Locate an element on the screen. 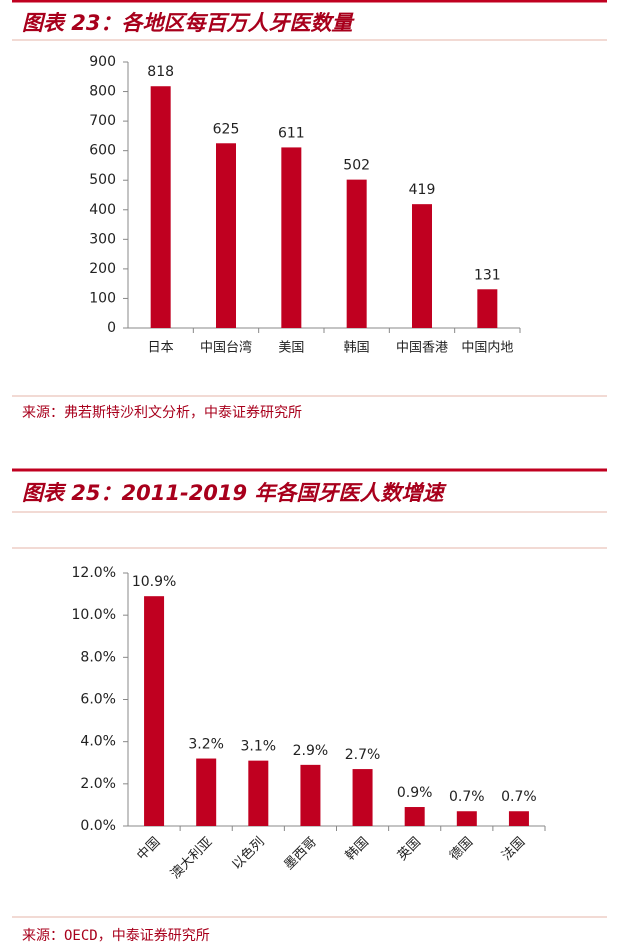  value-label: 611 is located at coordinates (291, 133).